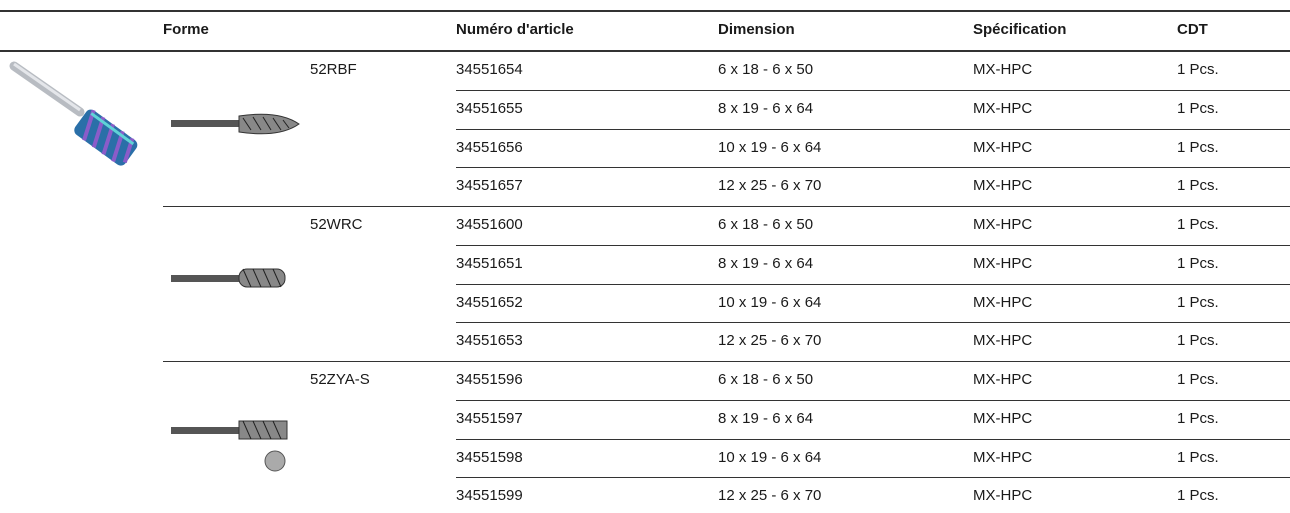  I want to click on header-cell: Forme, so click(186, 29).